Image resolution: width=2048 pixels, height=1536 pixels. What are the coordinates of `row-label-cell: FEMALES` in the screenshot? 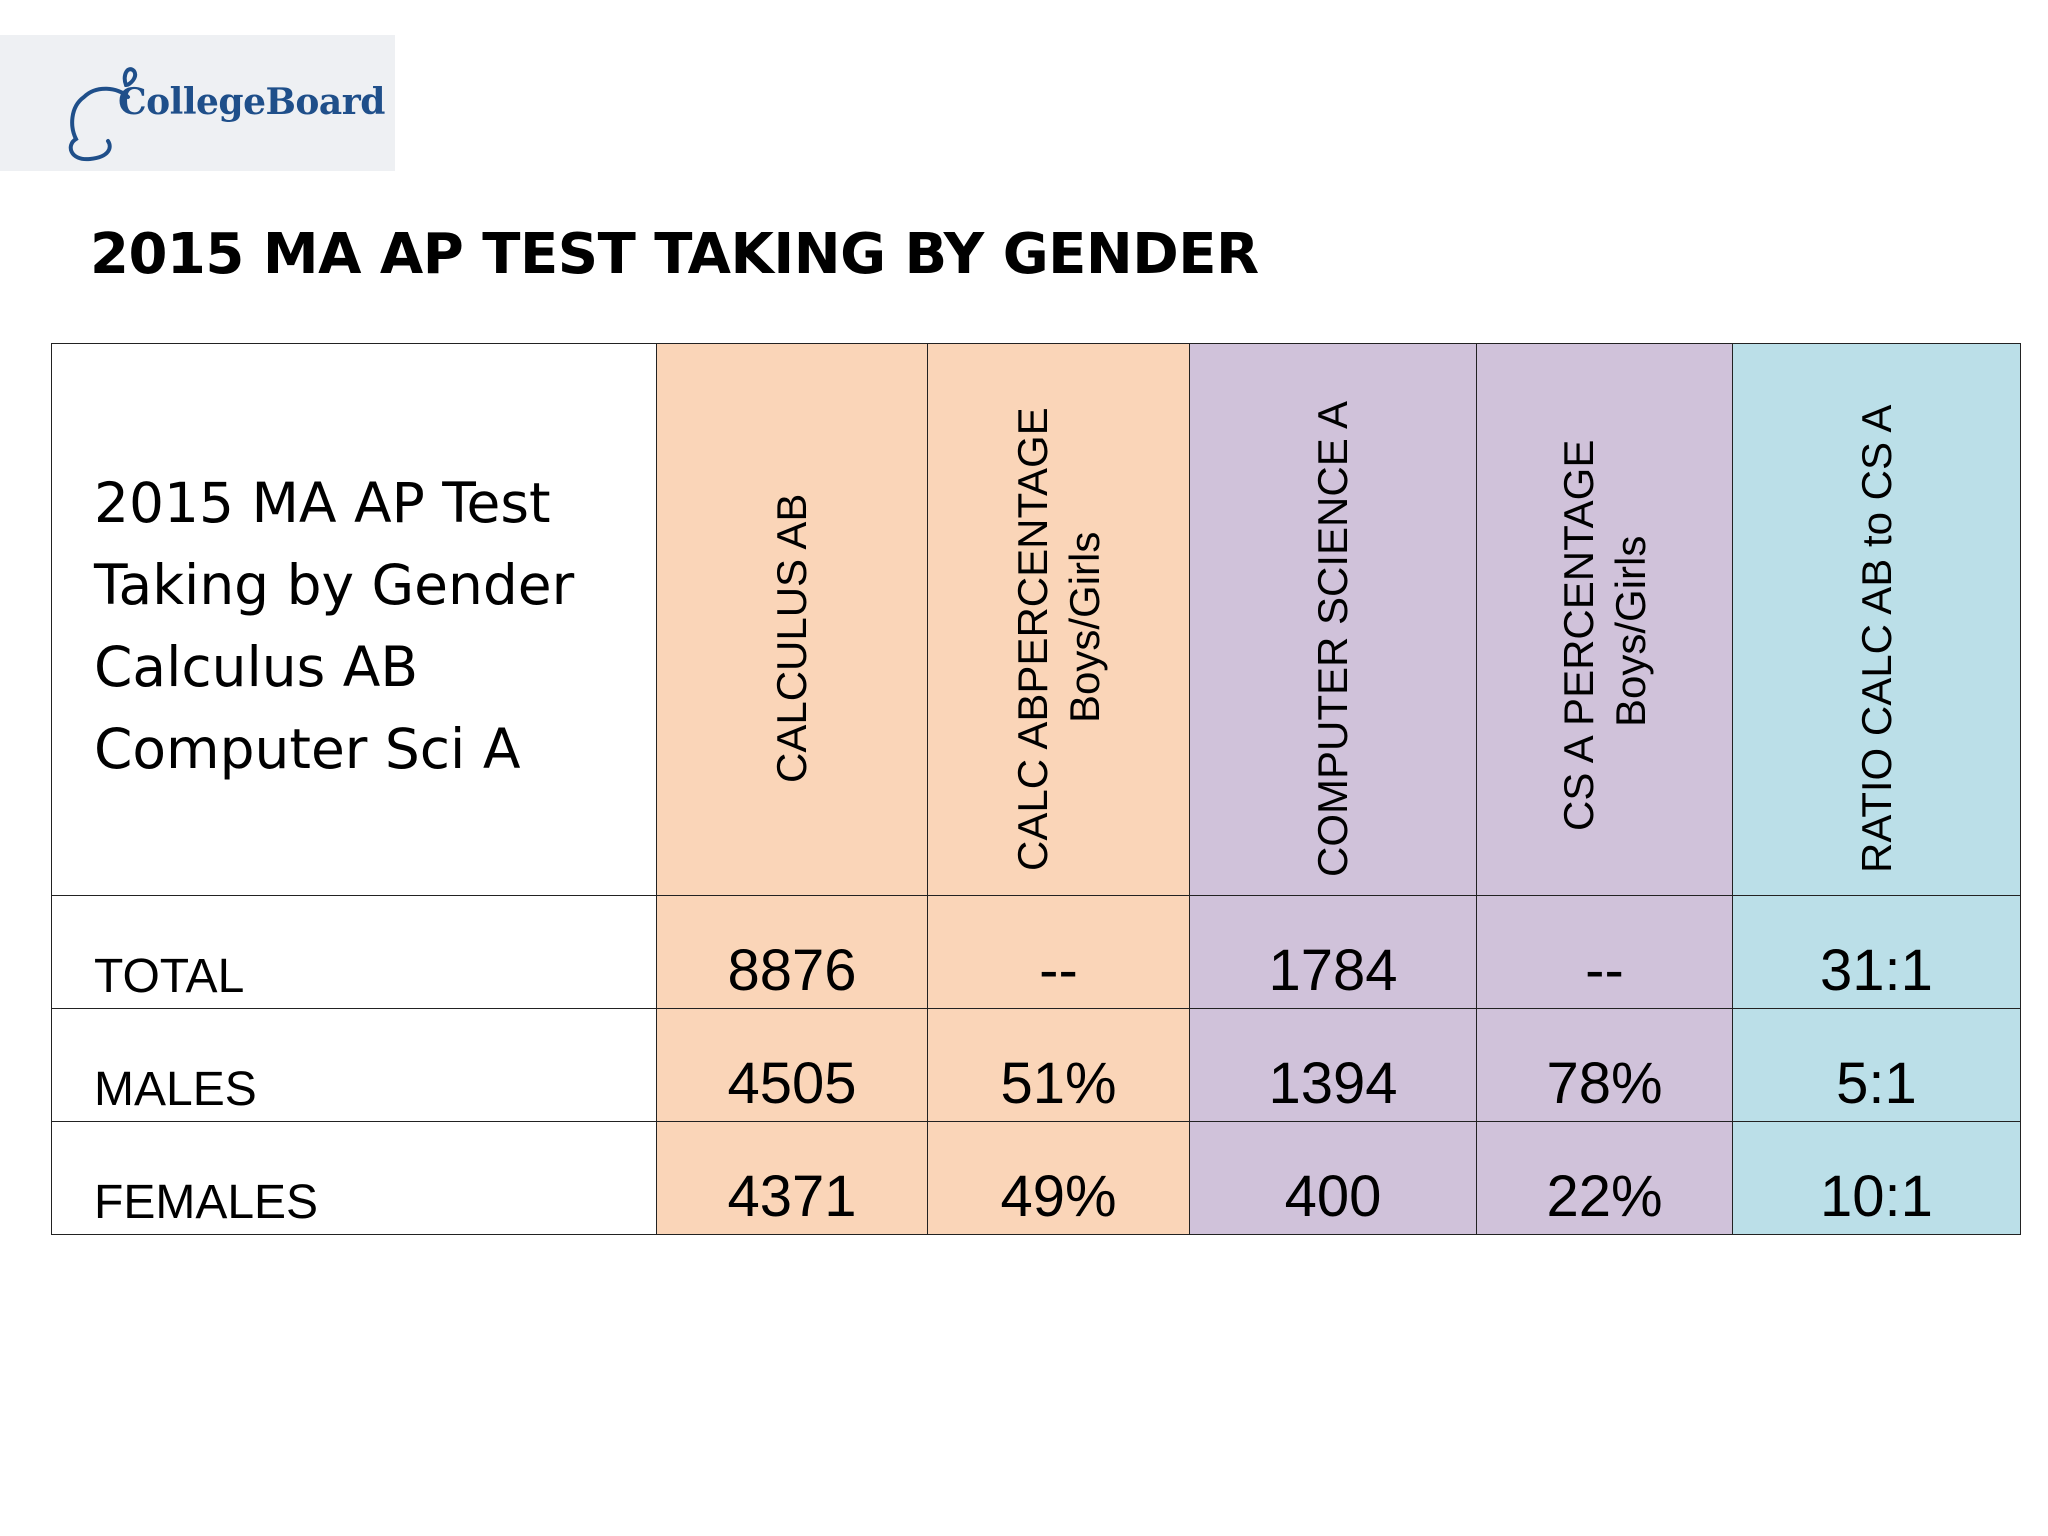 It's located at (354, 1178).